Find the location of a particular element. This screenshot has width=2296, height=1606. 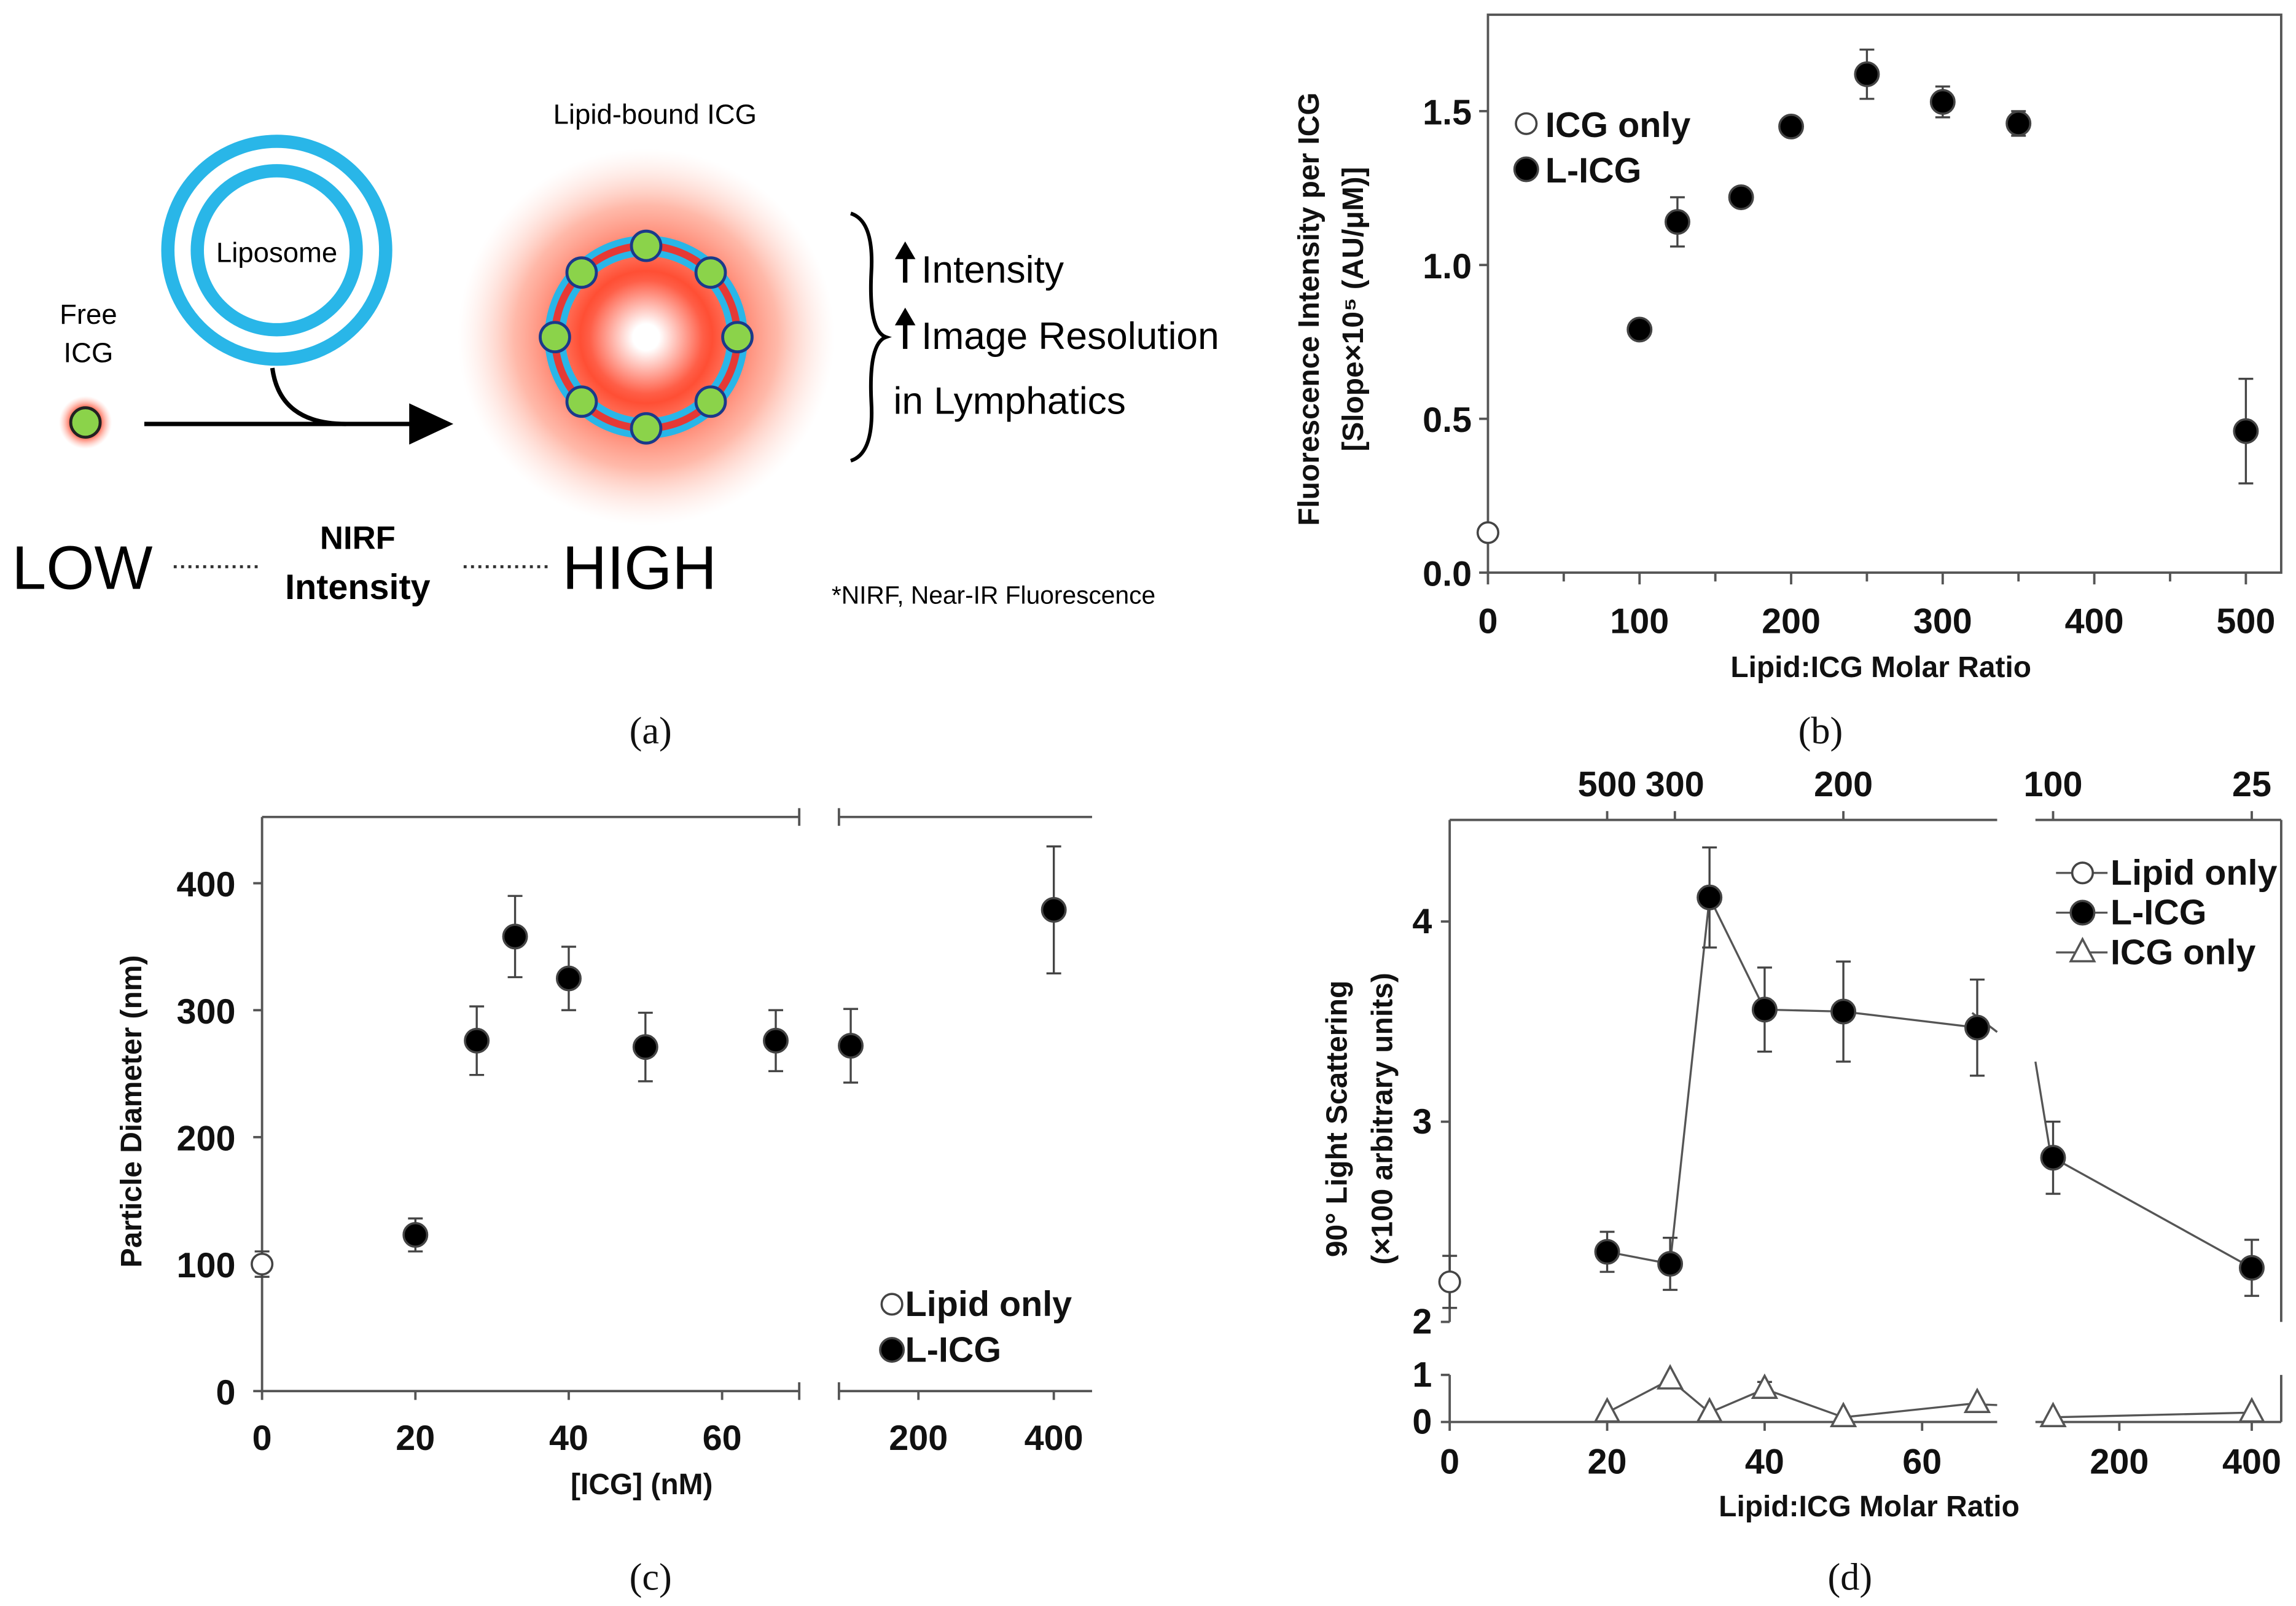

y-tick-label: 3 is located at coordinates (1422, 1122).